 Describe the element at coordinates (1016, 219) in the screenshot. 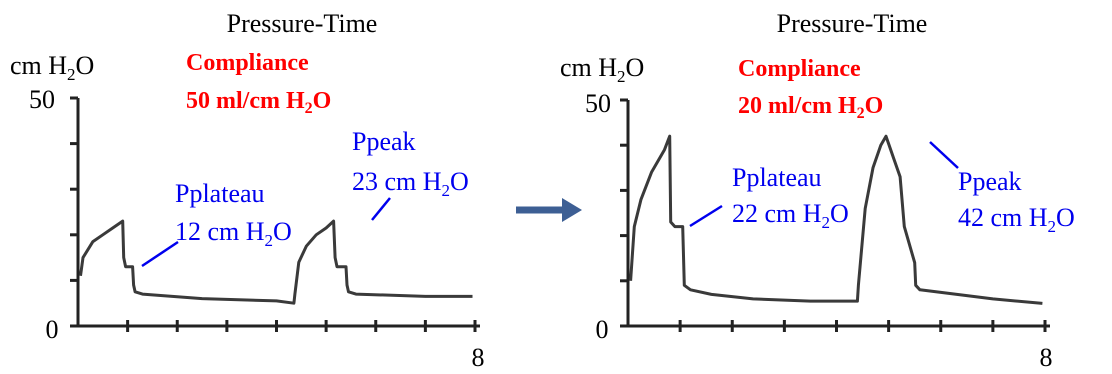

I see `right-ppeak-value: 42 cm H2O` at that location.